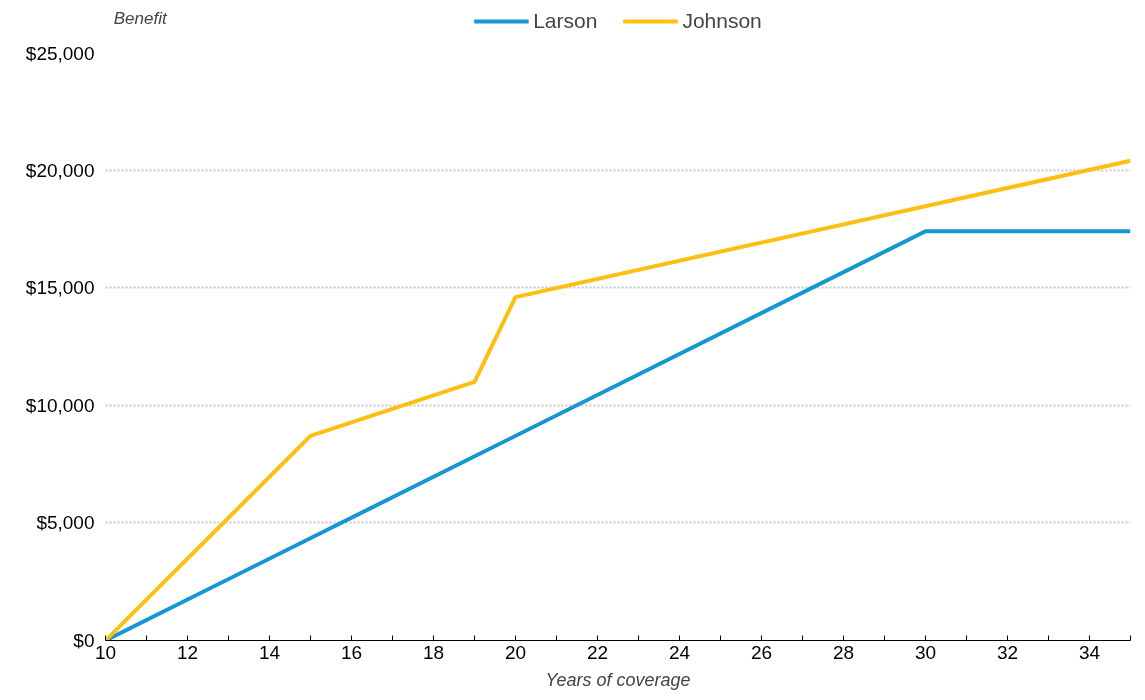 The width and height of the screenshot is (1145, 700). Describe the element at coordinates (65, 523) in the screenshot. I see `y-tick-label: $5,000` at that location.